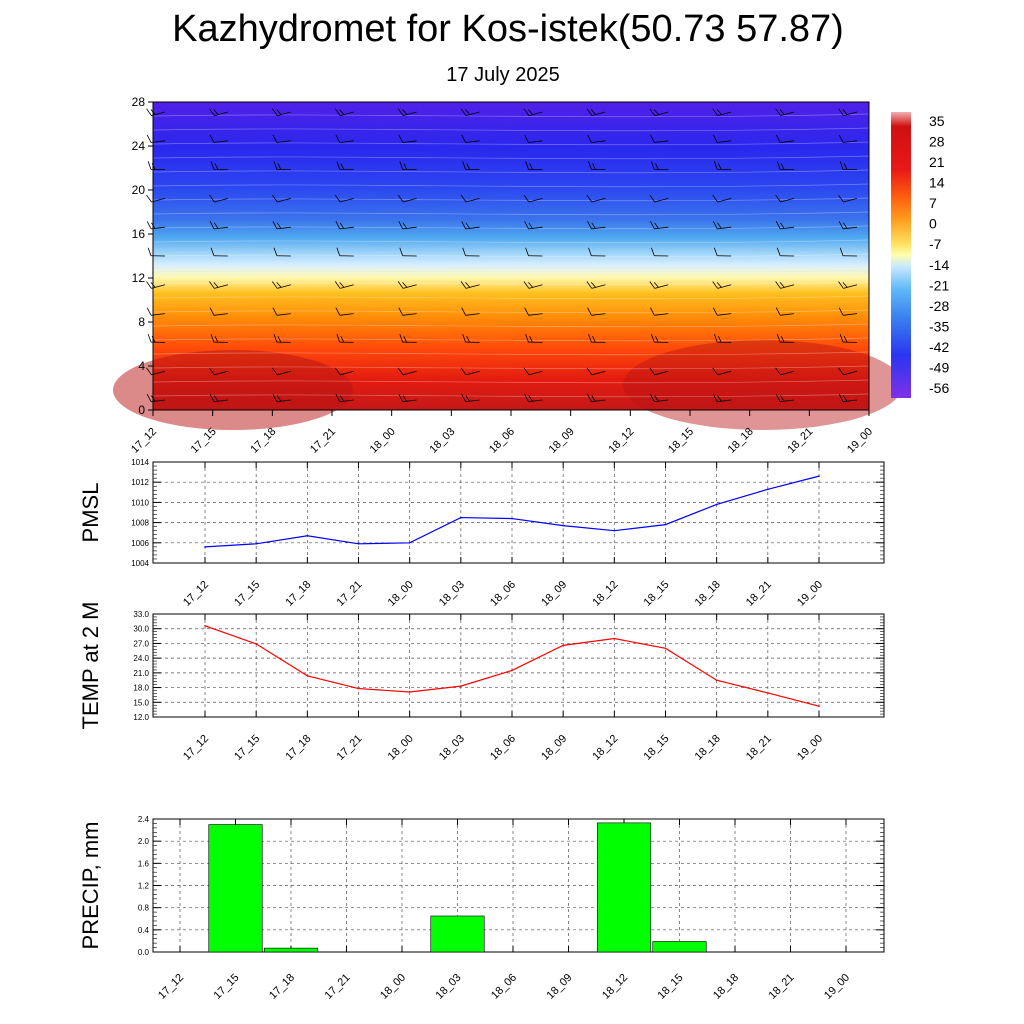 The width and height of the screenshot is (1024, 1024). Describe the element at coordinates (144, 908) in the screenshot. I see `y-tick-label: 0.8` at that location.